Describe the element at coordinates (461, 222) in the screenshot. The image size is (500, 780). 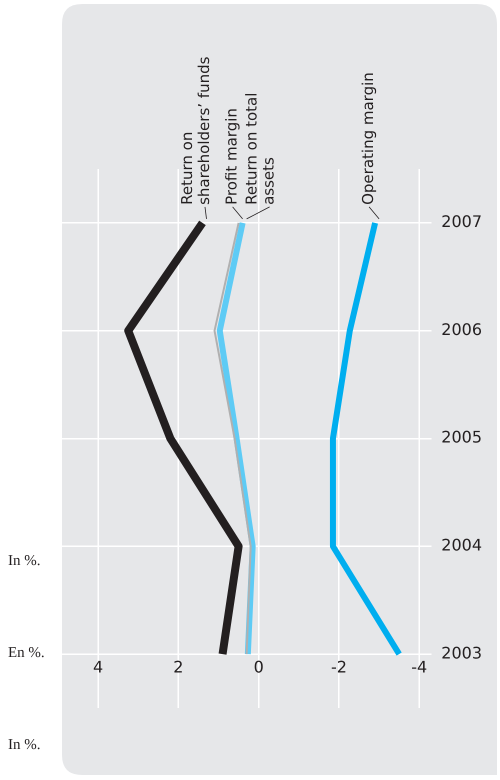
I see `y-tick-label: 2007` at that location.